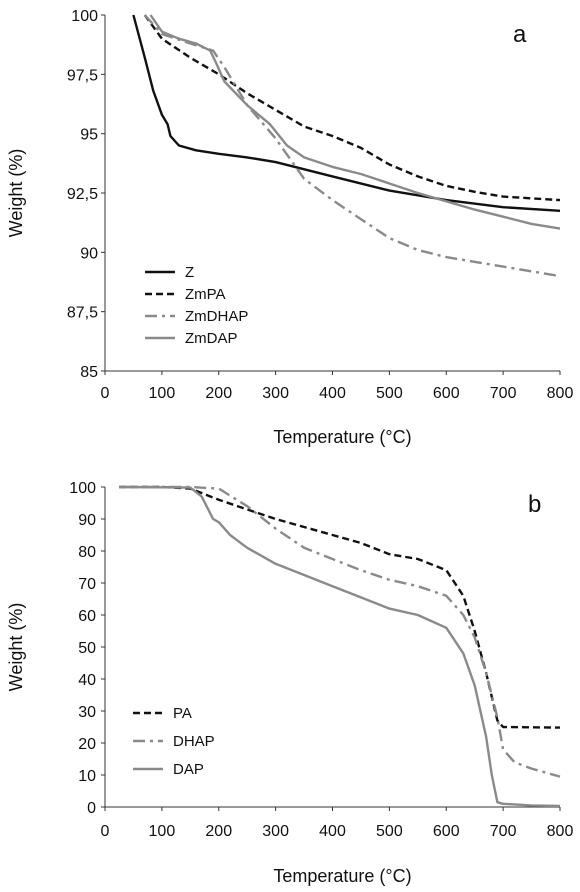 The image size is (580, 892). I want to click on y-tick-label: 70, so click(87, 584).